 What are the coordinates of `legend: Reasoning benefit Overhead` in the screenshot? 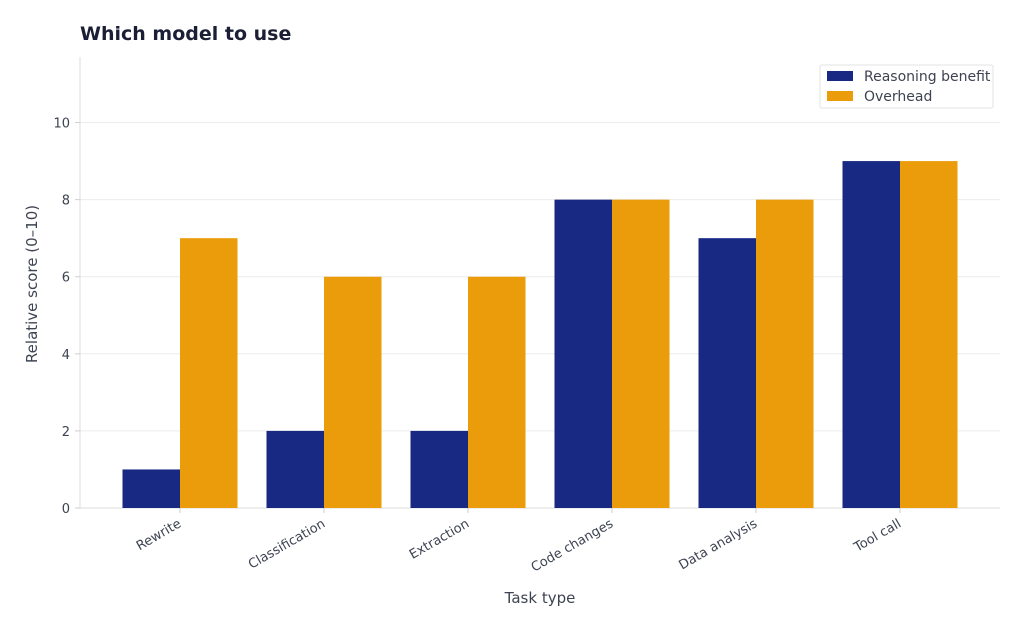 It's located at (906, 86).